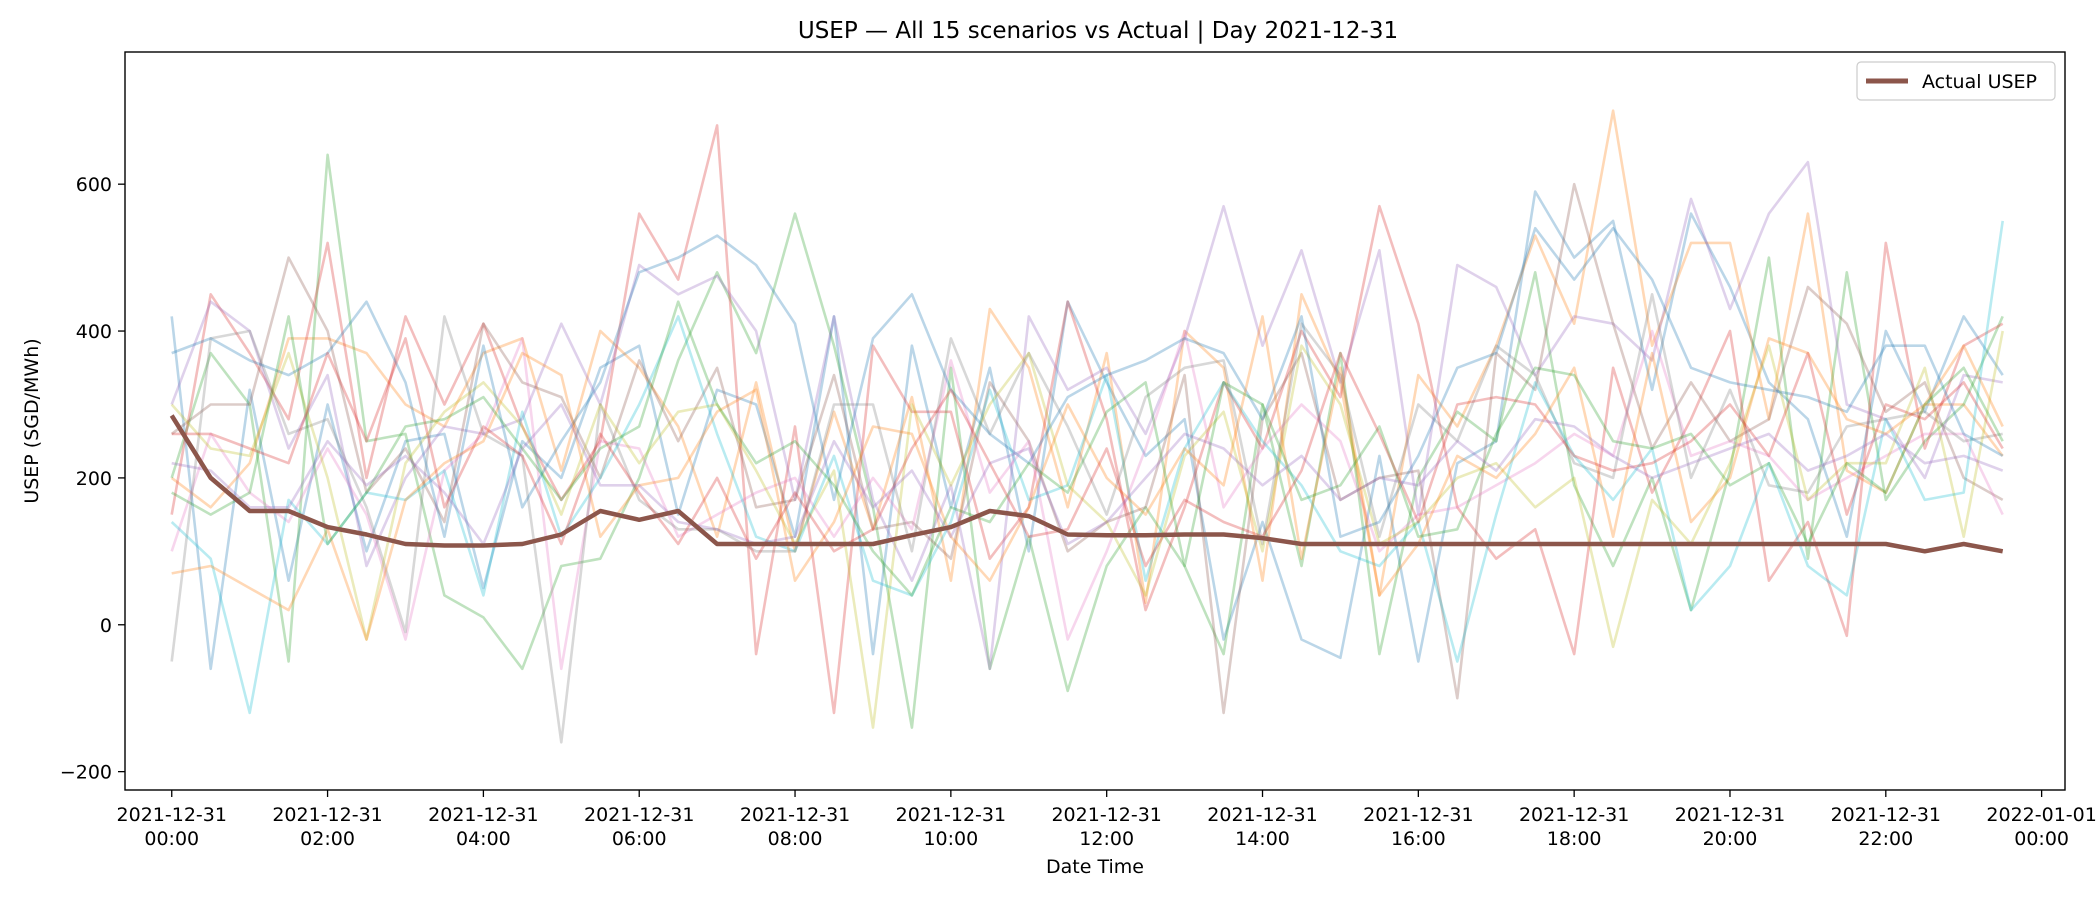 This screenshot has width=2100, height=900. What do you see at coordinates (94, 185) in the screenshot?
I see `y-tick-label: 600` at bounding box center [94, 185].